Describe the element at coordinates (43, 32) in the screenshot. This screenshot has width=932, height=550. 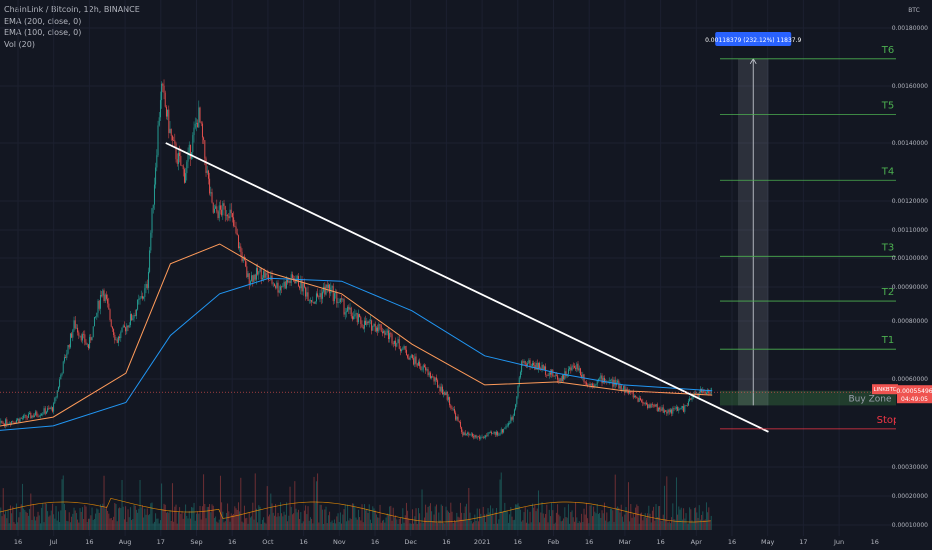
I see `legend-ema100: EMA (100, close, 0)` at that location.